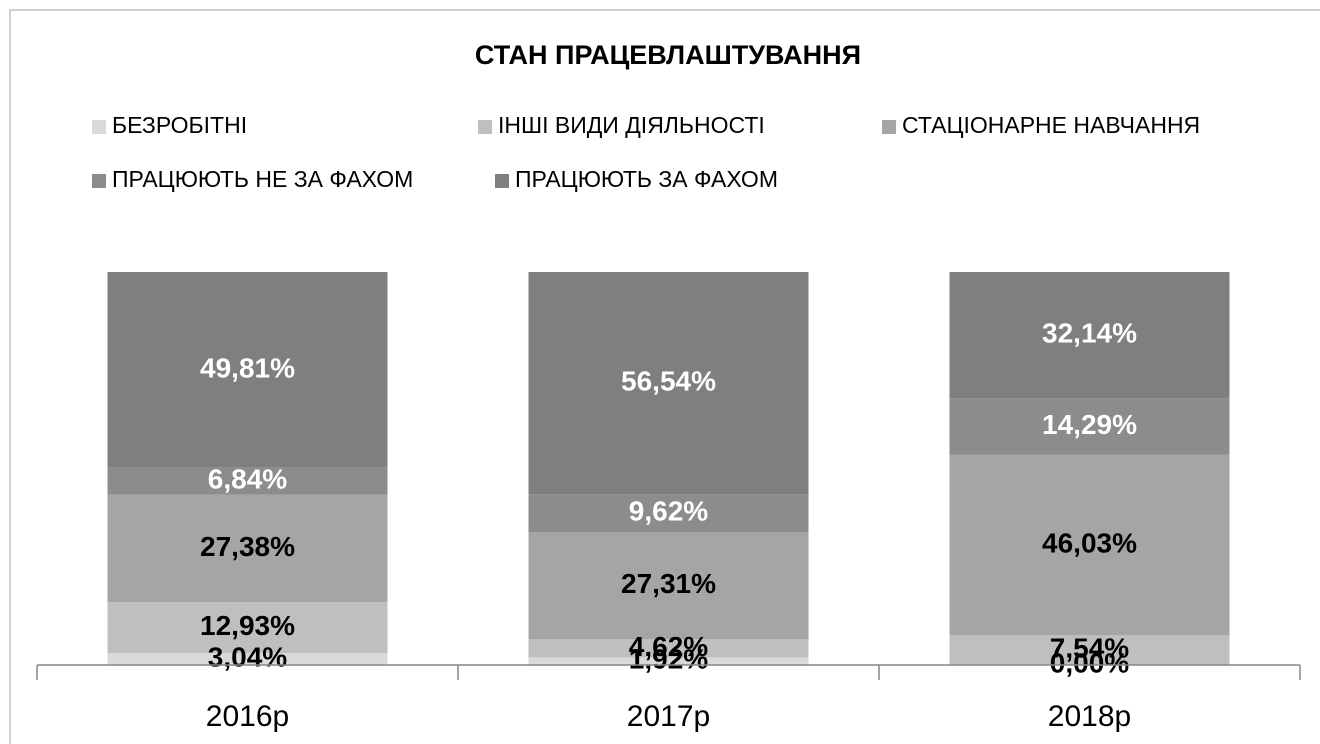  What do you see at coordinates (247, 716) in the screenshot?
I see `x-tick-label: 2016р` at bounding box center [247, 716].